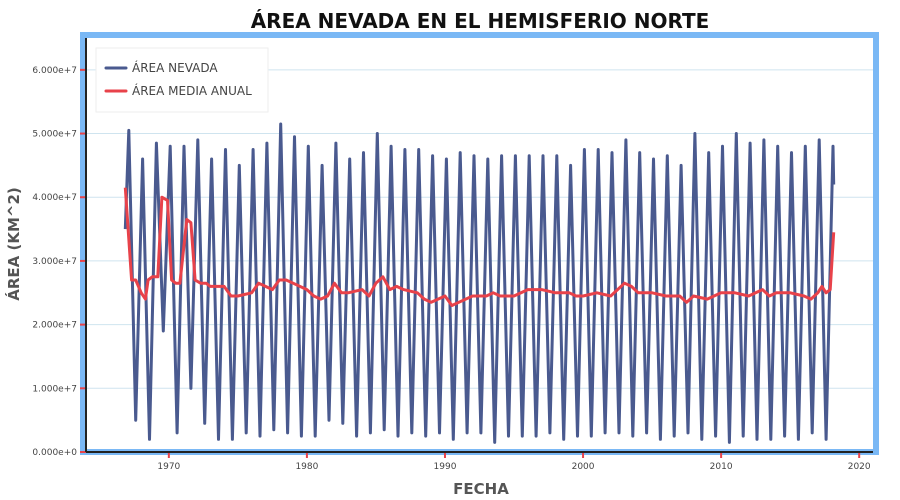 This screenshot has height=500, width=900. Describe the element at coordinates (54, 135) in the screenshot. I see `y-tick-label: 5.000e+7` at that location.